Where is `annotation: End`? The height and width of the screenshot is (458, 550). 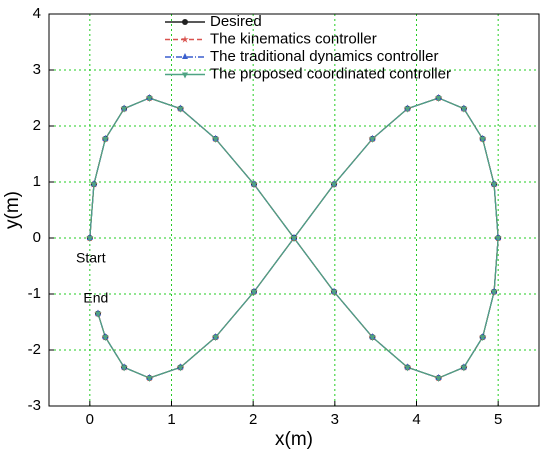 annotation: End is located at coordinates (95, 298).